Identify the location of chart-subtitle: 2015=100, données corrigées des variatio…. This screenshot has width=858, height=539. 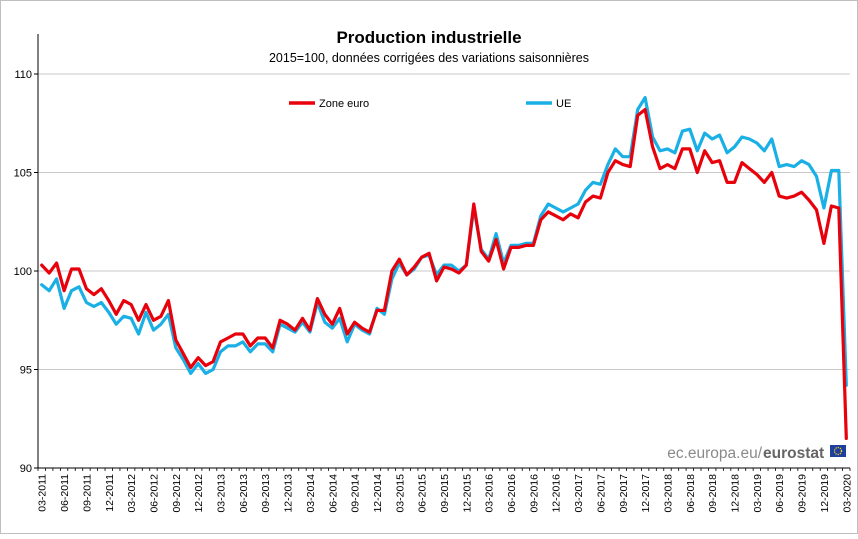
(429, 58).